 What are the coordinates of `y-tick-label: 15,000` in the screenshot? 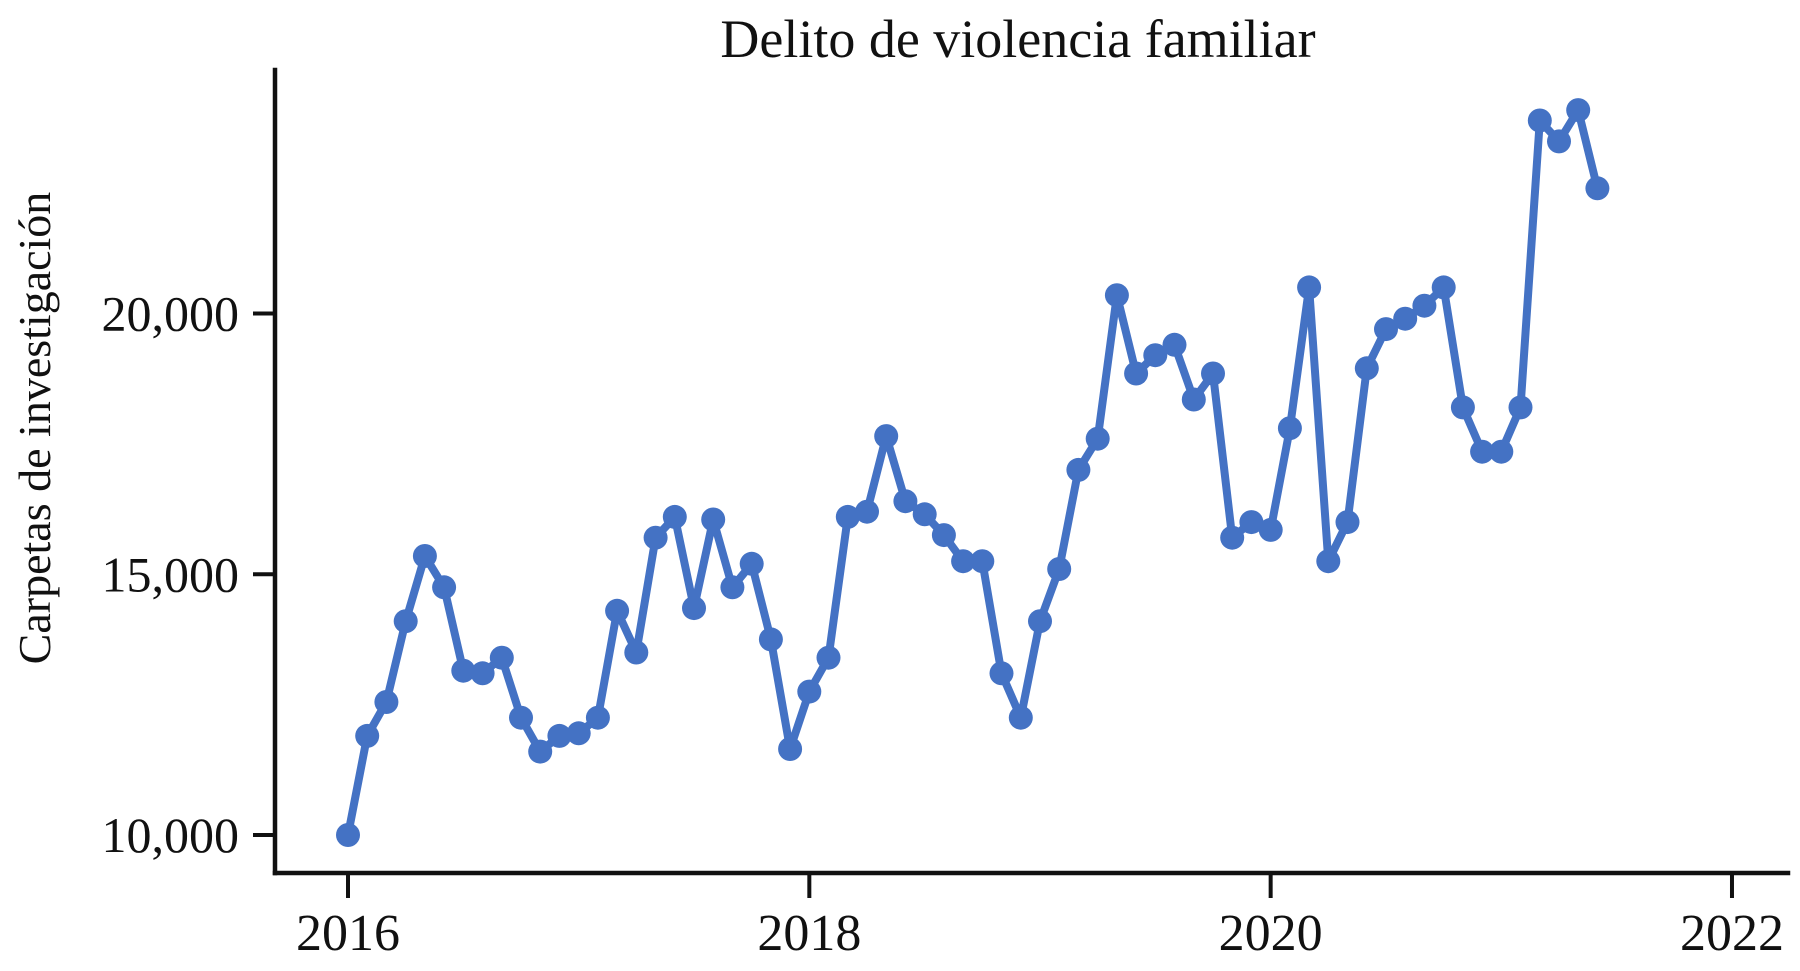 It's located at (171, 574).